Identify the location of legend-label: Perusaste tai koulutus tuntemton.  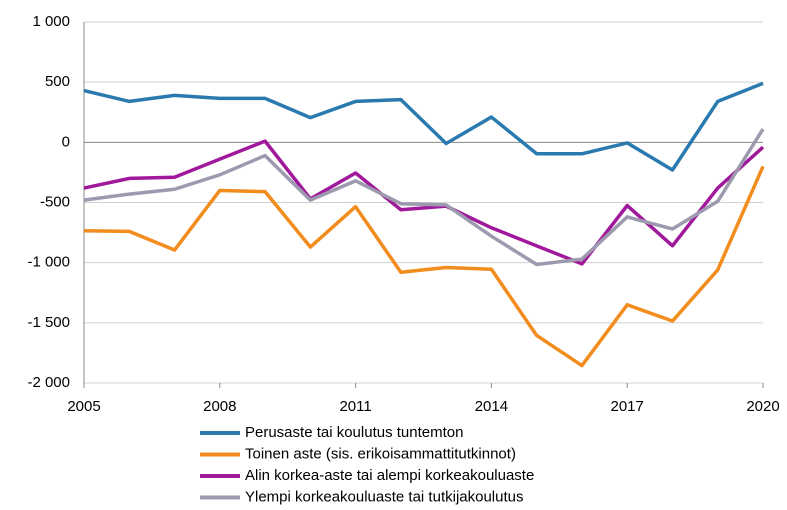
(354, 432).